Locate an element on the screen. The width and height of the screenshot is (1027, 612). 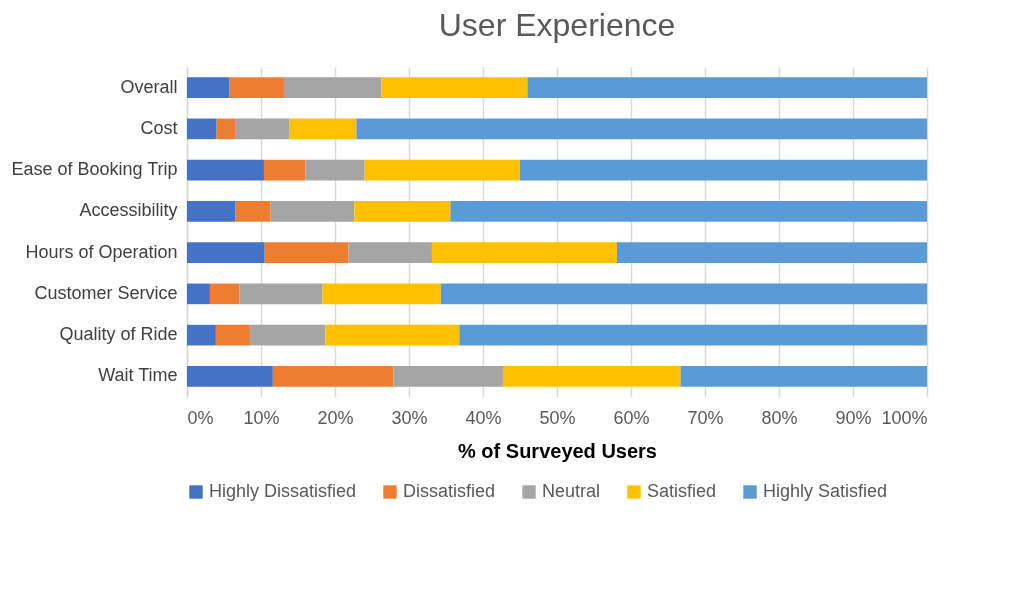
legend-label: Dissatisfied is located at coordinates (449, 491).